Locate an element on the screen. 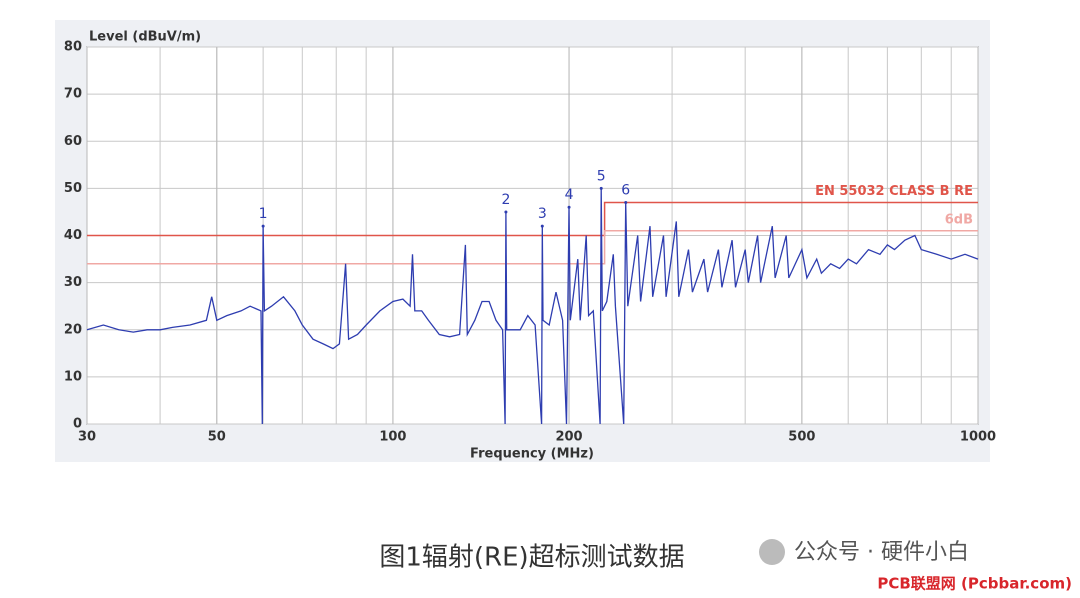  marker-label: 1 is located at coordinates (263, 214).